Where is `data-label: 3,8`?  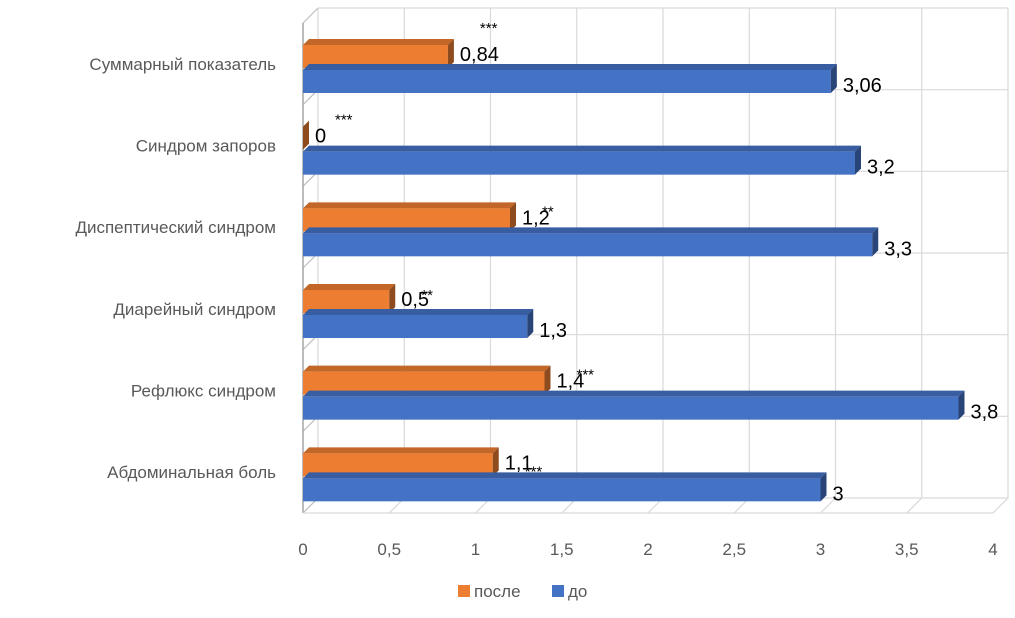 data-label: 3,8 is located at coordinates (985, 413).